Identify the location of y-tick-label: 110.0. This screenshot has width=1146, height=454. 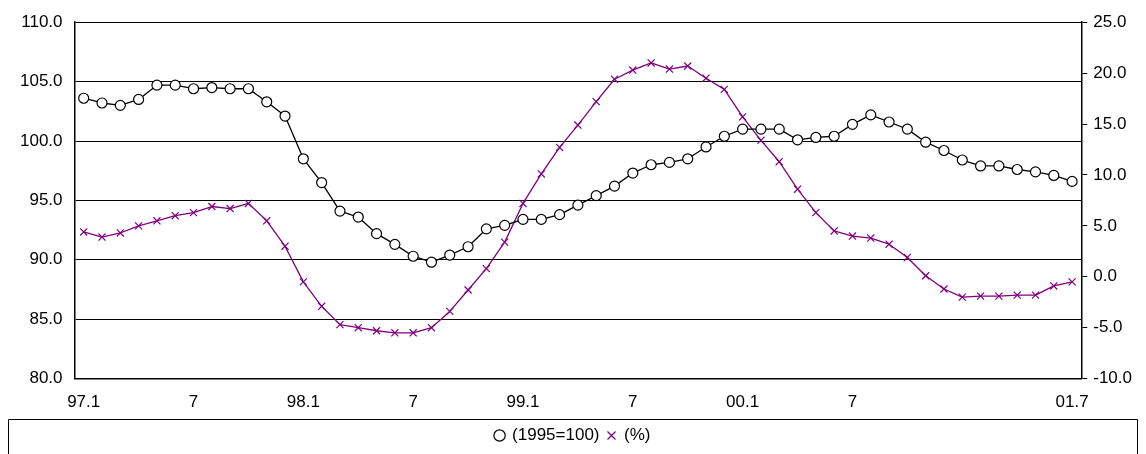
(42, 21).